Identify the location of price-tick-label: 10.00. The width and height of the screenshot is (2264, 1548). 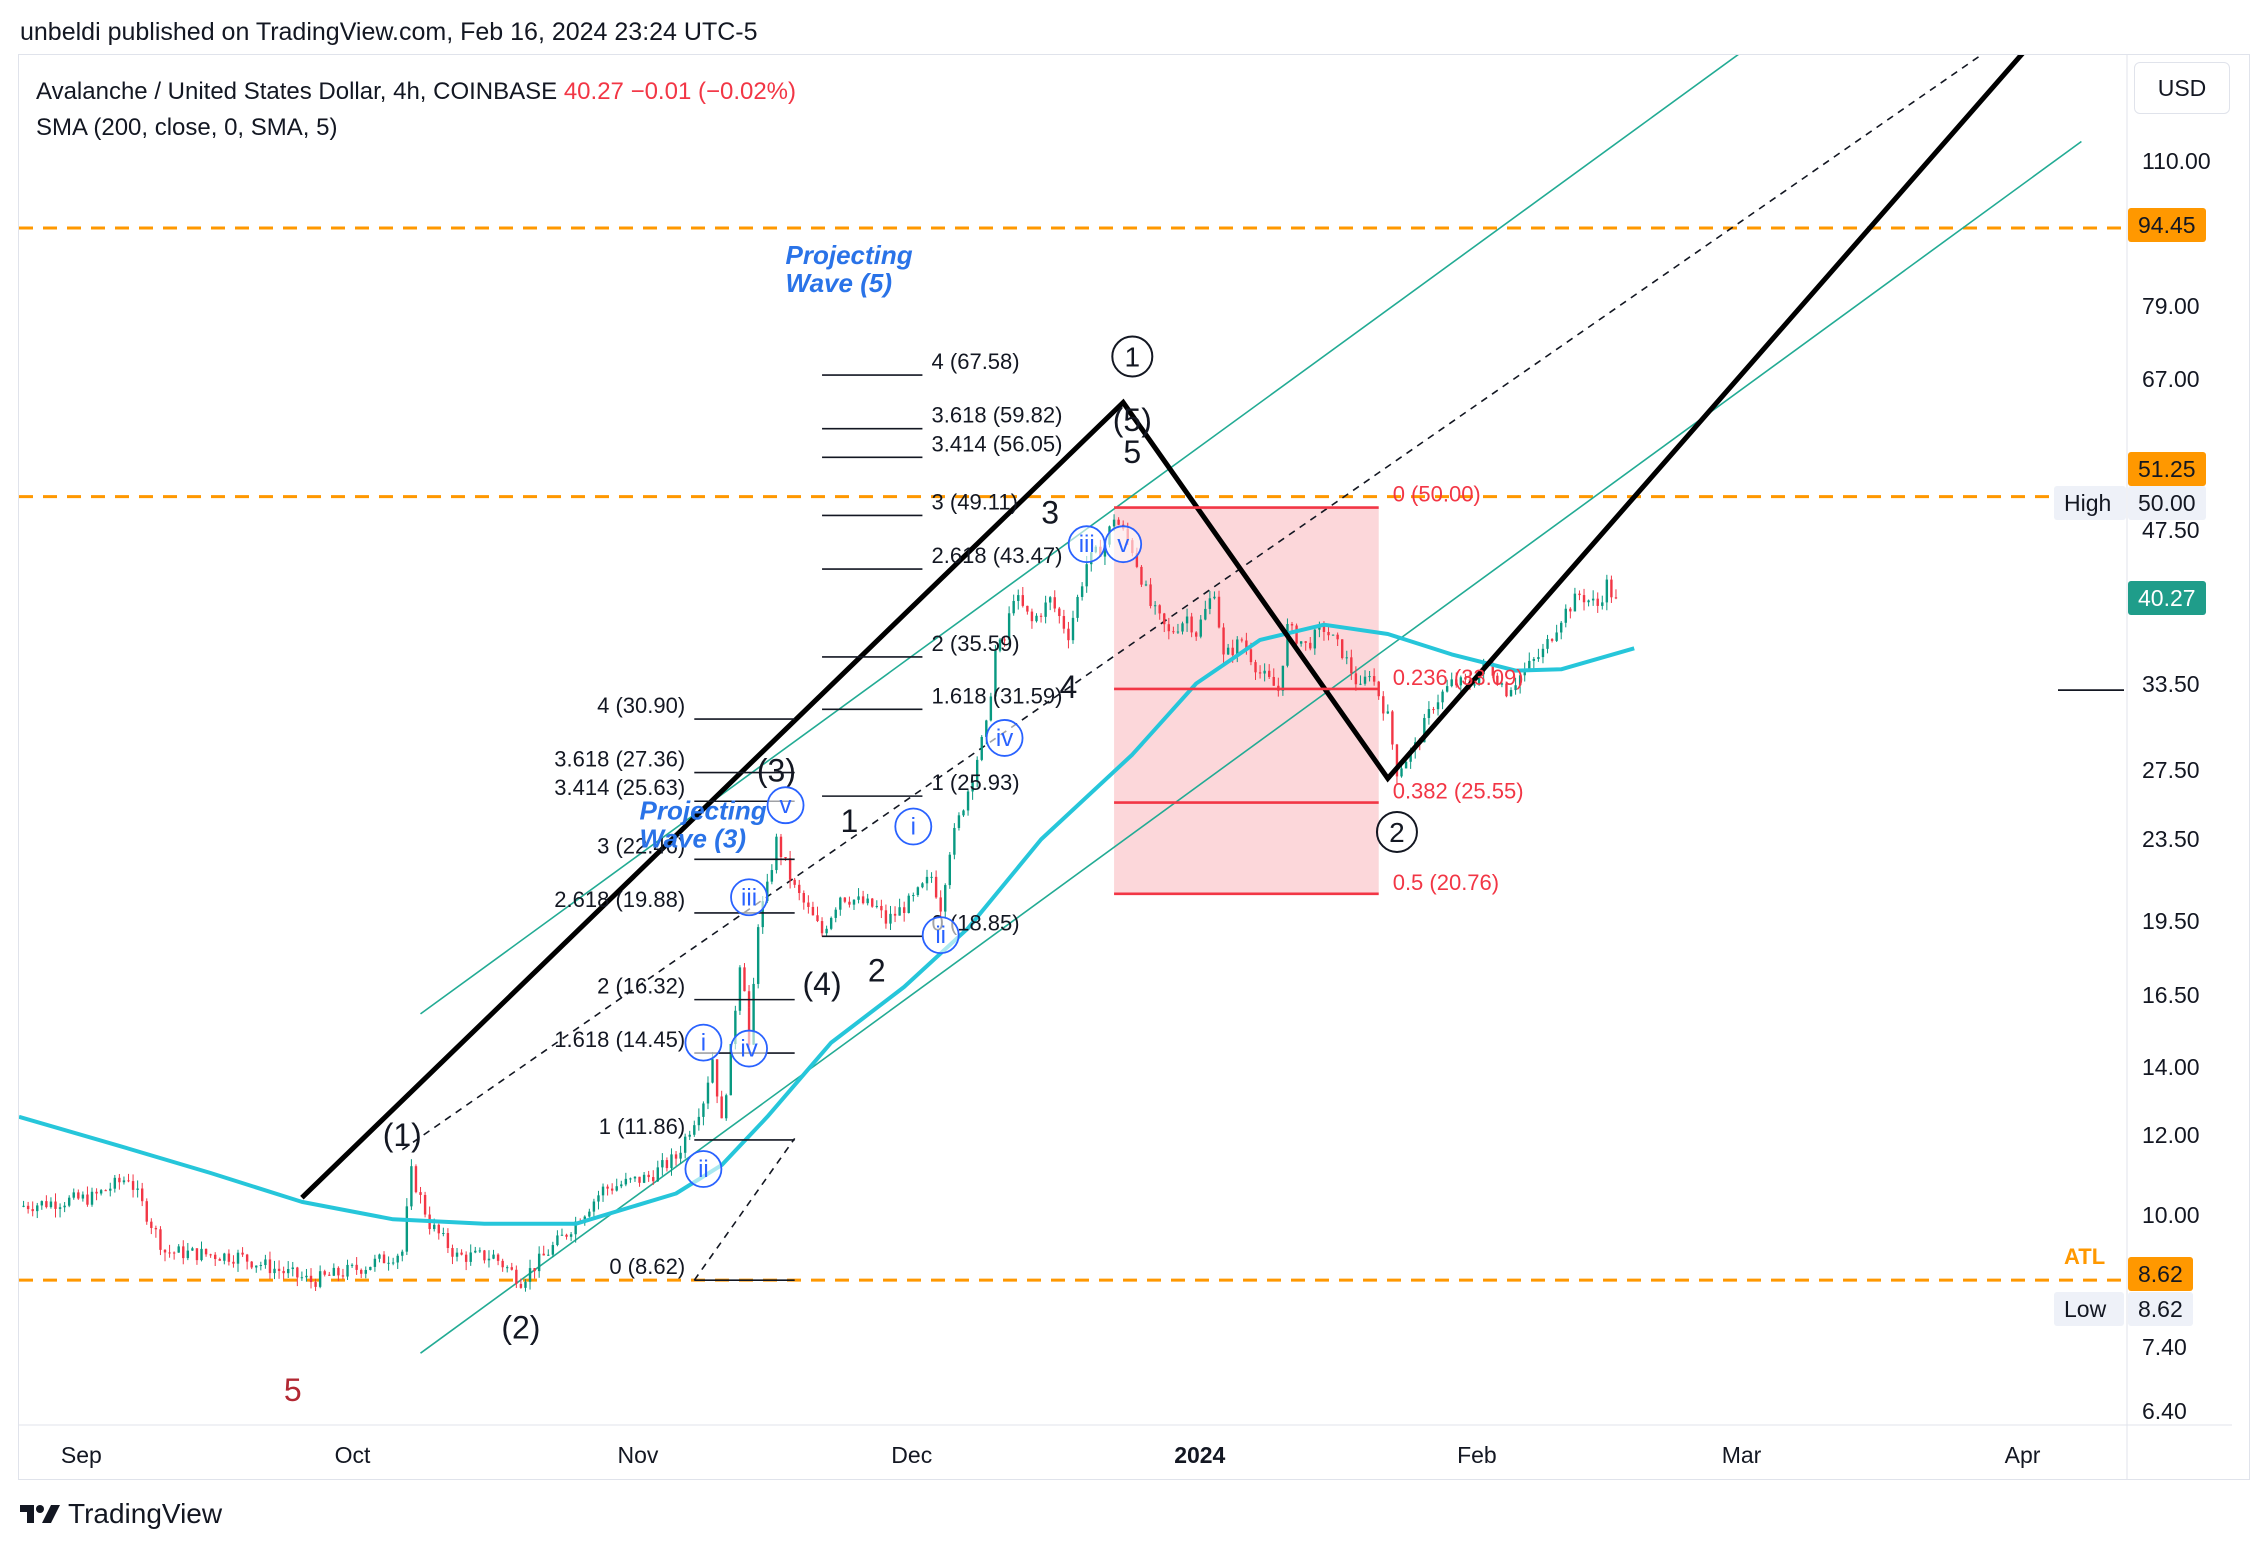
(2171, 1214).